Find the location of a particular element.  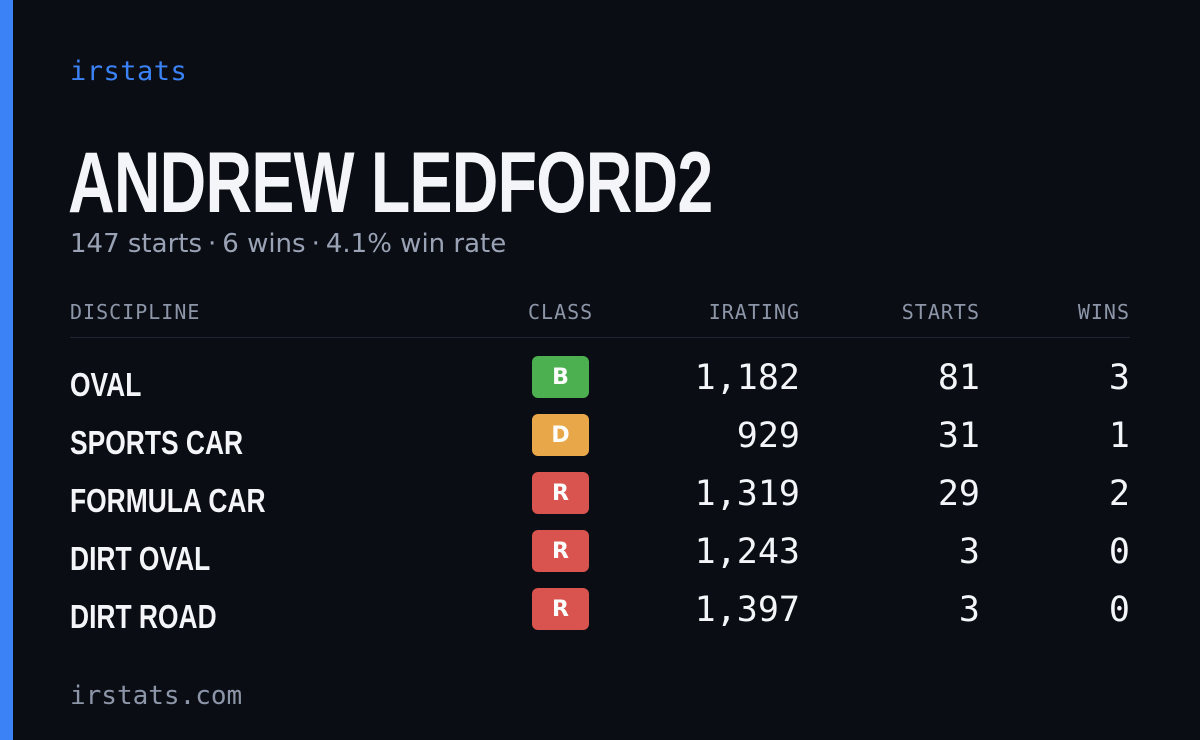

starts-value: 29 is located at coordinates (958, 494).